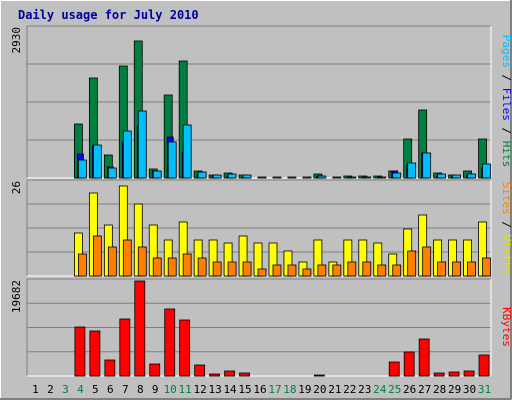 The image size is (512, 405). What do you see at coordinates (409, 389) in the screenshot?
I see `x-tick-label-day-26: 26` at bounding box center [409, 389].